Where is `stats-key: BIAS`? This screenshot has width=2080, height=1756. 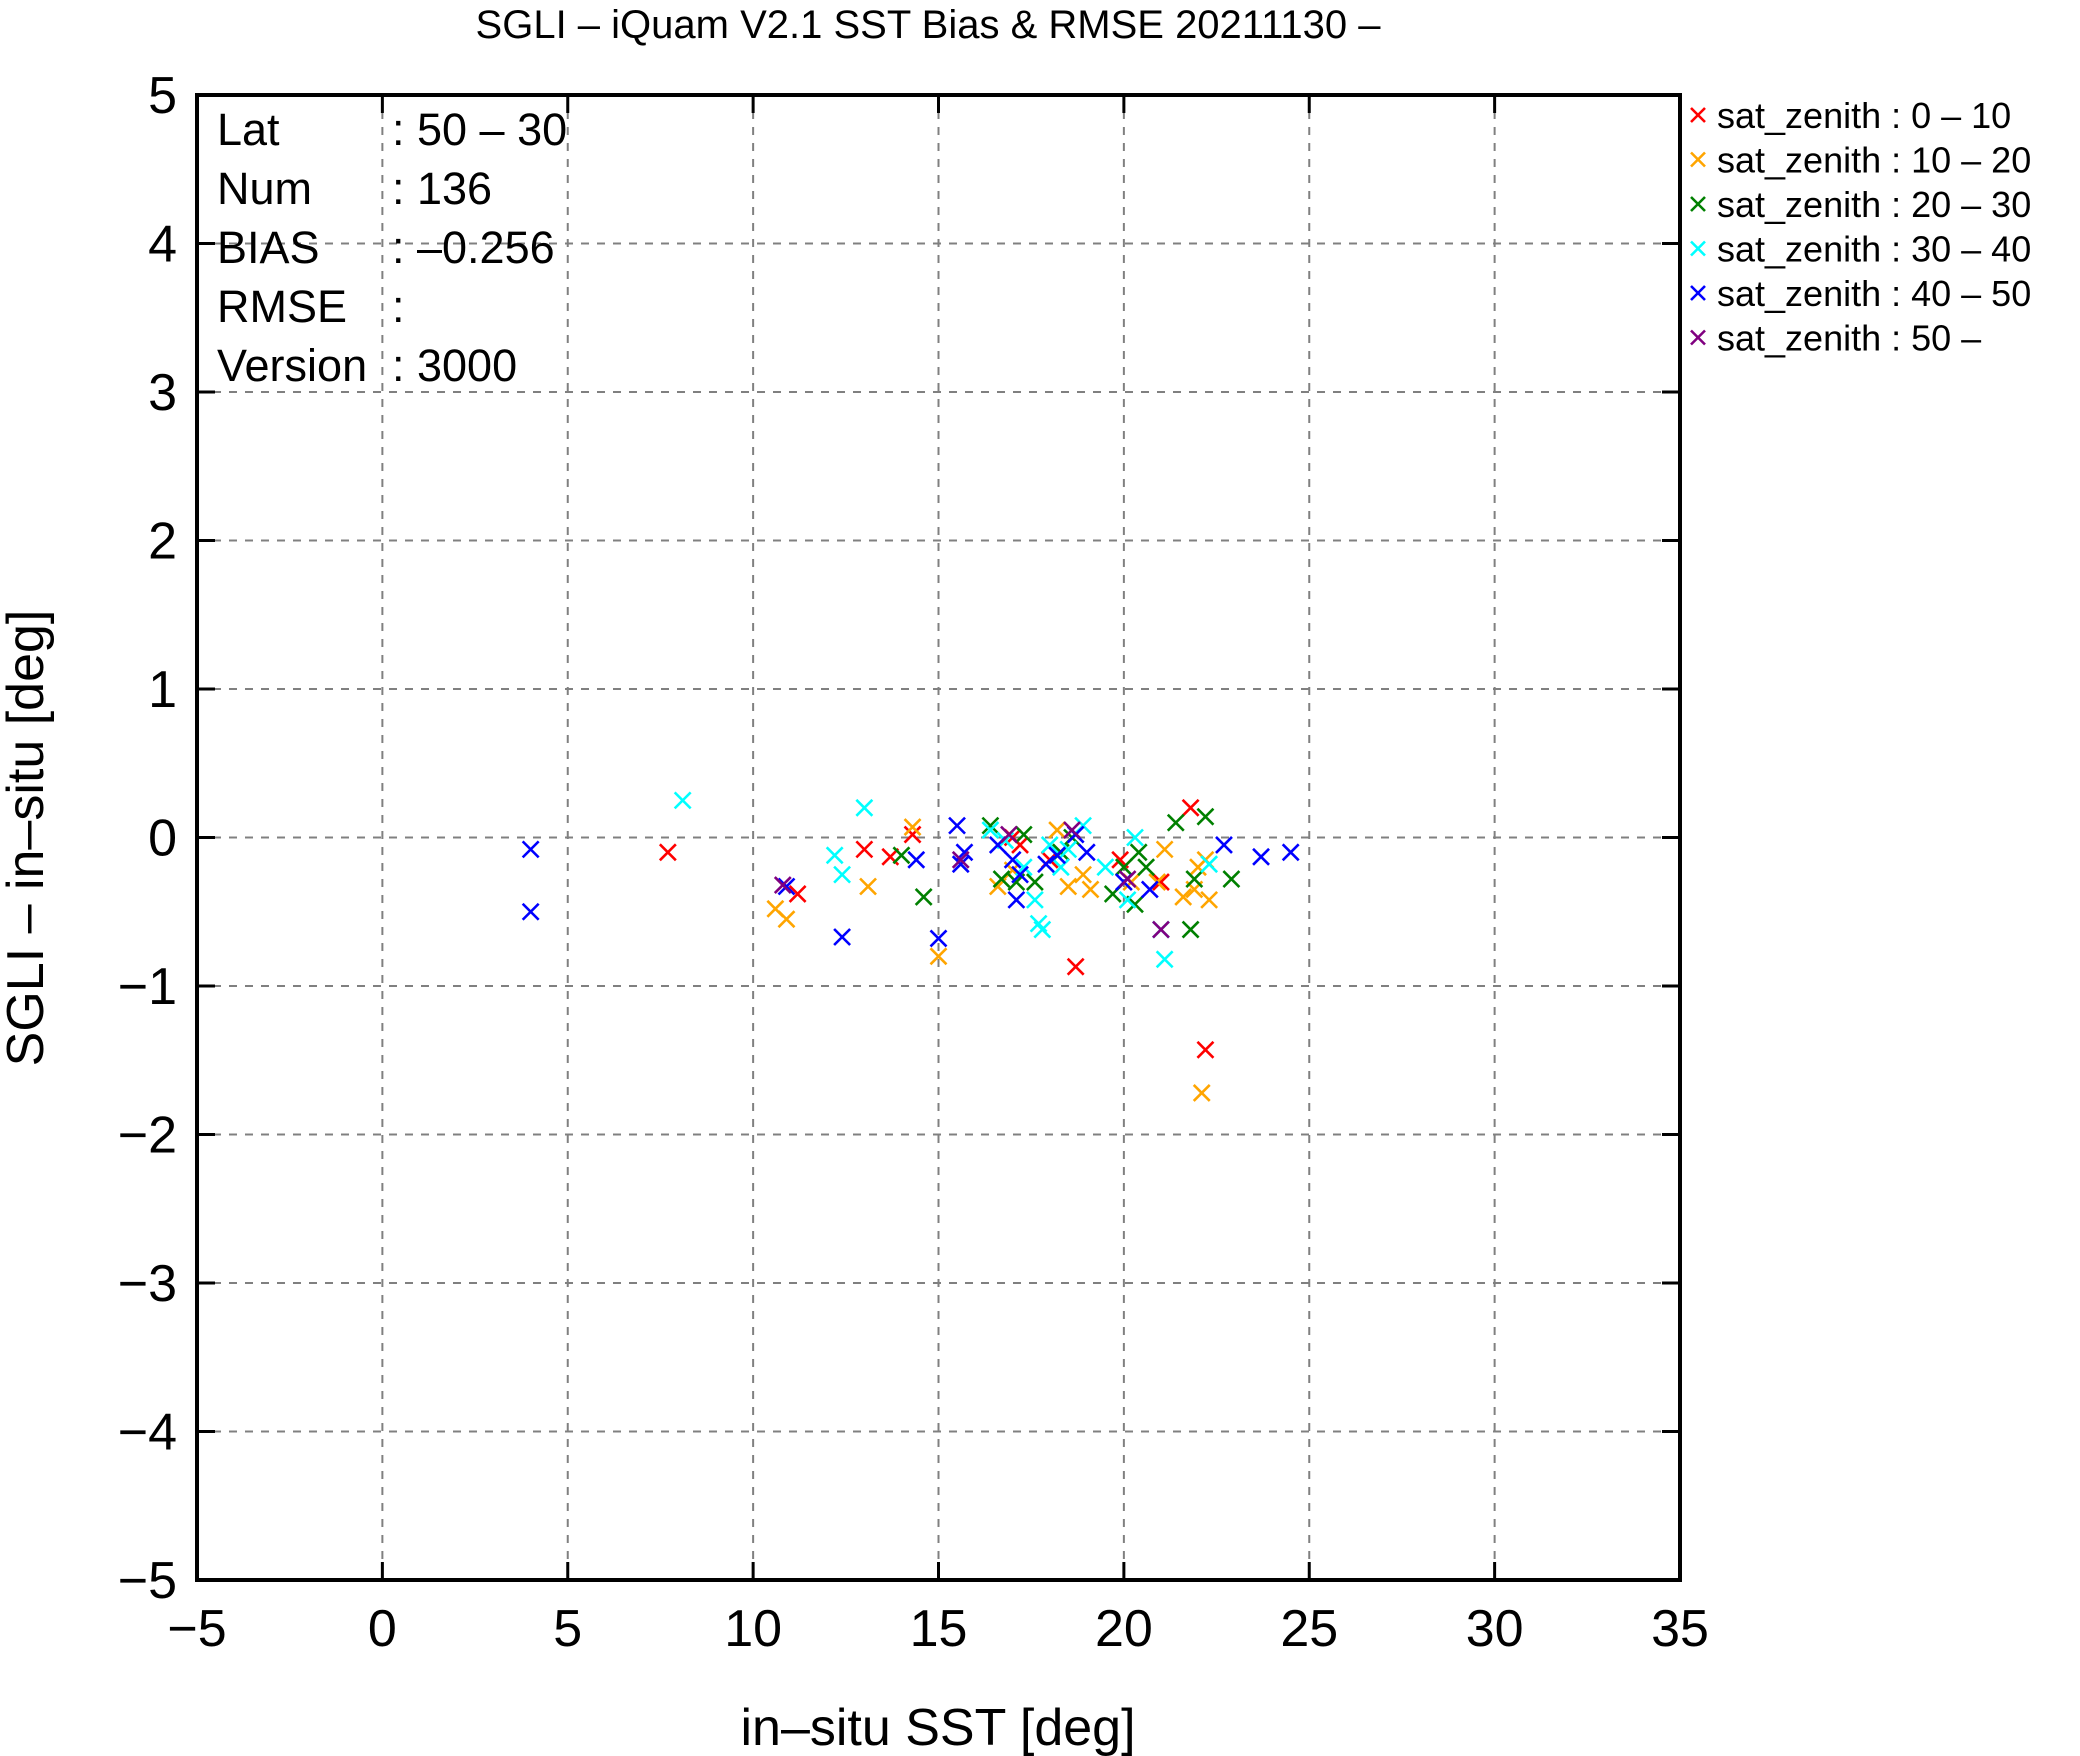
stats-key: BIAS is located at coordinates (268, 247).